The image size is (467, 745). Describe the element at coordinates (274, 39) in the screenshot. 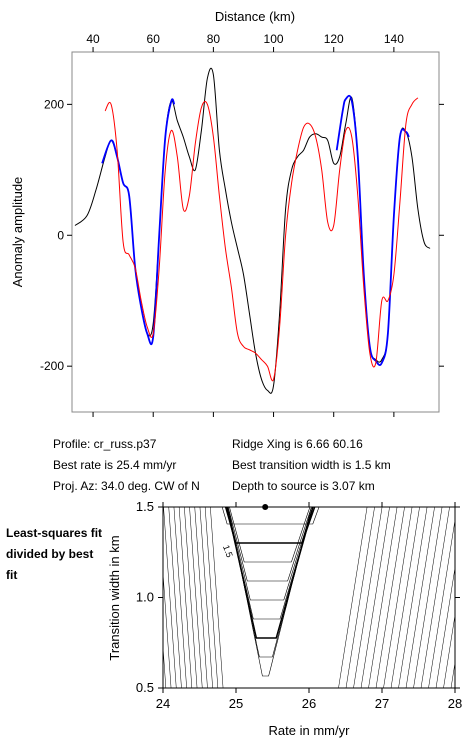

I see `top-x-tick-label: 100` at that location.